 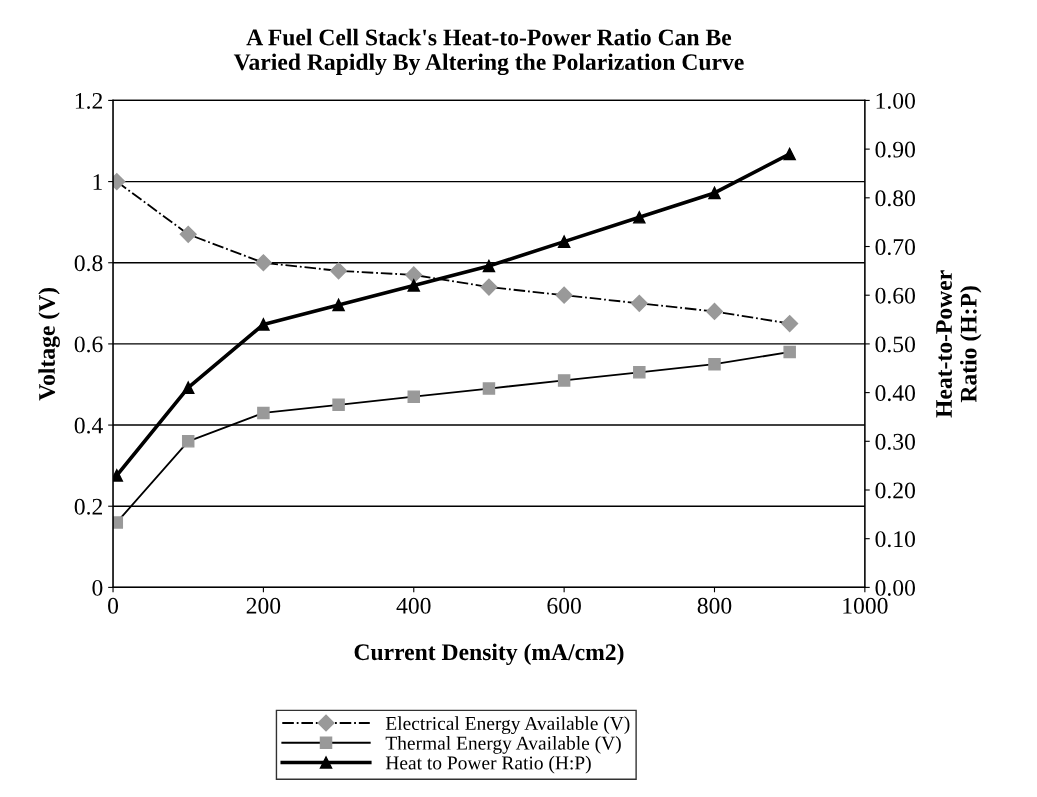 What do you see at coordinates (489, 654) in the screenshot?
I see `x-axis-title: Current Density (mA/cm2)` at bounding box center [489, 654].